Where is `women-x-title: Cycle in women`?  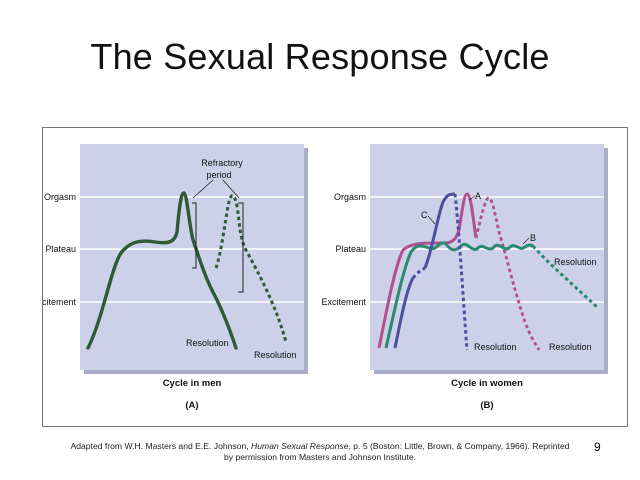 women-x-title: Cycle in women is located at coordinates (487, 383).